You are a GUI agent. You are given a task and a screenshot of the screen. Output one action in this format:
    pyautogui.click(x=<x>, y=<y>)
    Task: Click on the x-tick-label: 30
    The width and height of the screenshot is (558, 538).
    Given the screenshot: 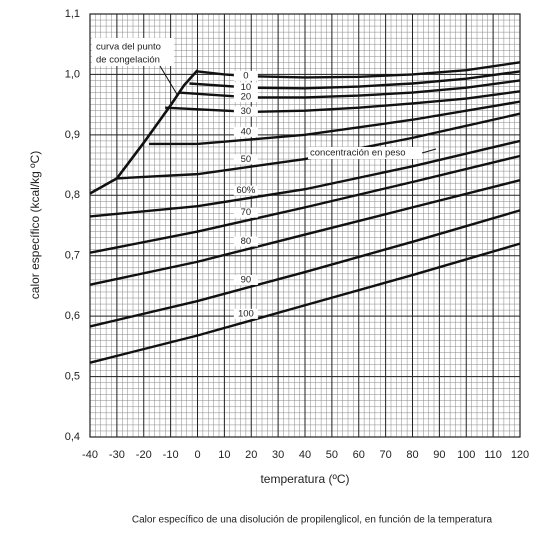 What is the action you would take?
    pyautogui.click(x=278, y=455)
    